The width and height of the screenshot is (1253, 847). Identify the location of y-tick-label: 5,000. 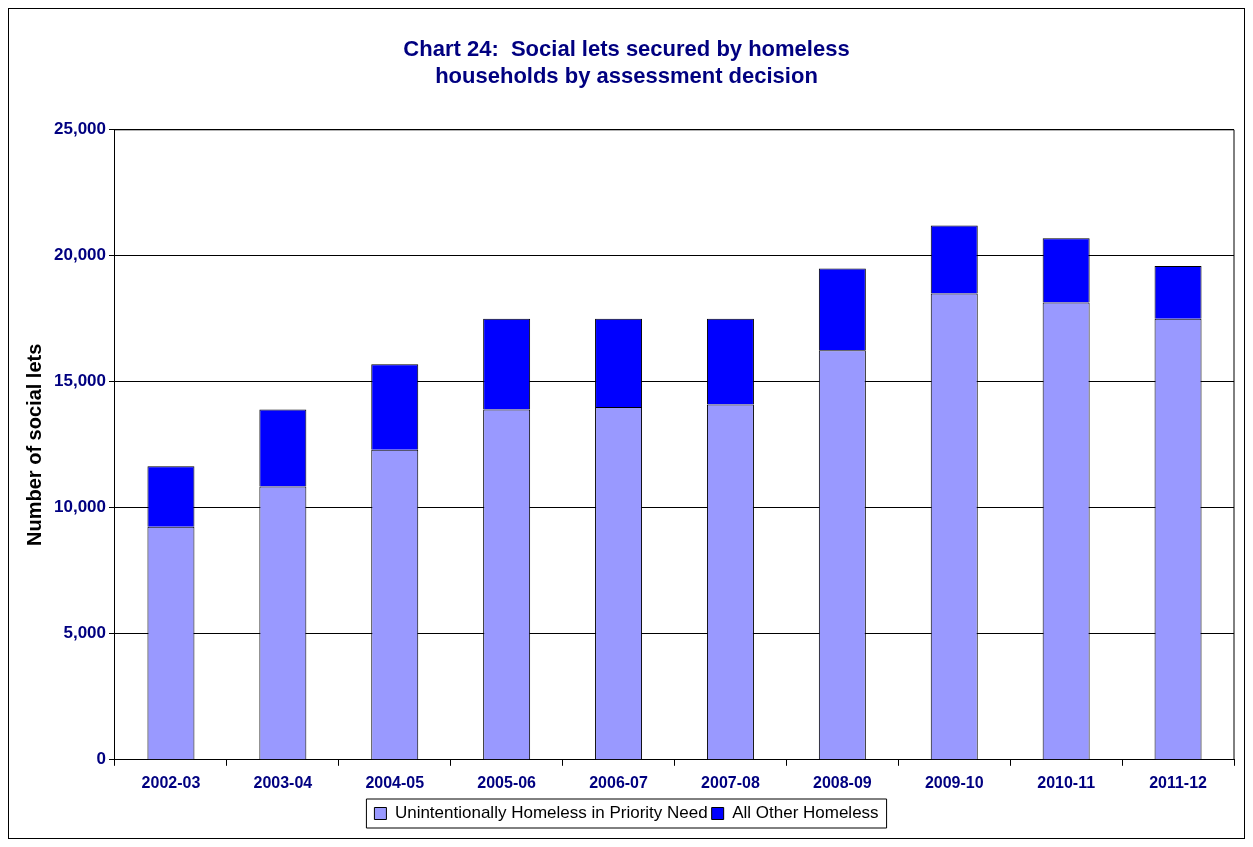
(84, 633).